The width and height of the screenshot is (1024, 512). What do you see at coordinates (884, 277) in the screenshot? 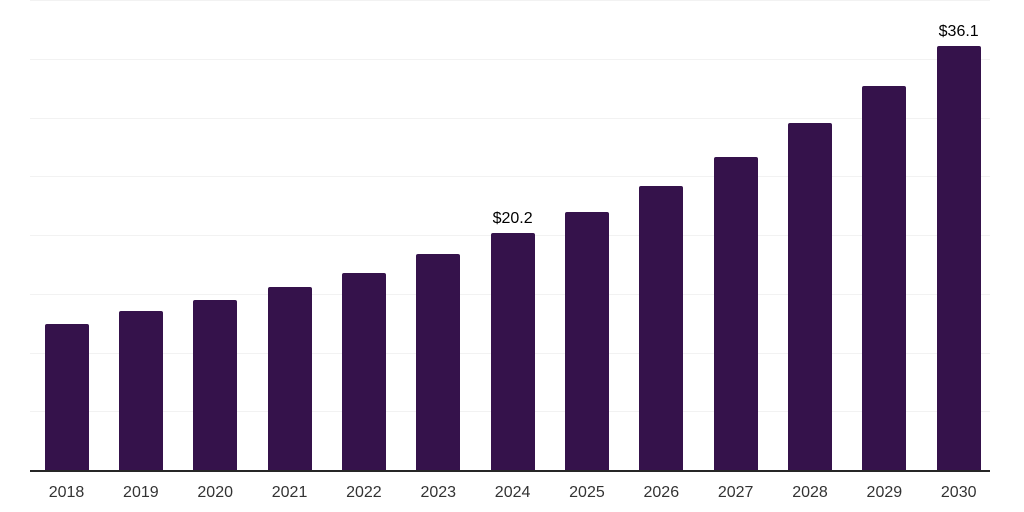
I see `bar-2029` at bounding box center [884, 277].